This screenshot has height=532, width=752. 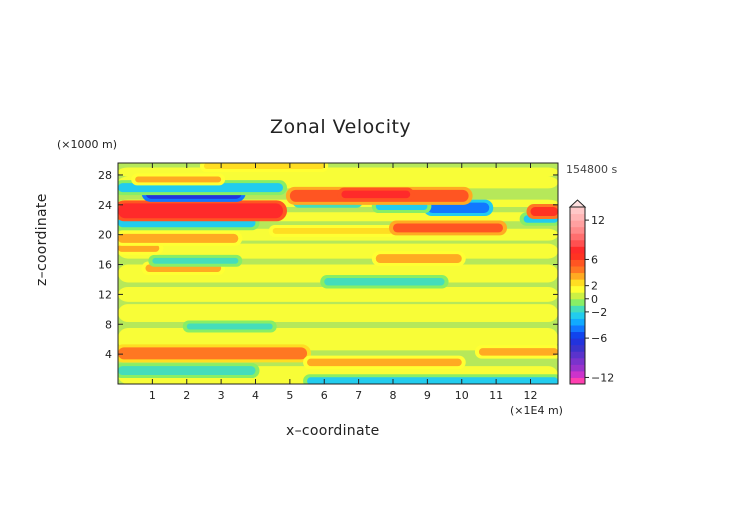 What do you see at coordinates (341, 127) in the screenshot?
I see `chart-title: Zonal Velocity` at bounding box center [341, 127].